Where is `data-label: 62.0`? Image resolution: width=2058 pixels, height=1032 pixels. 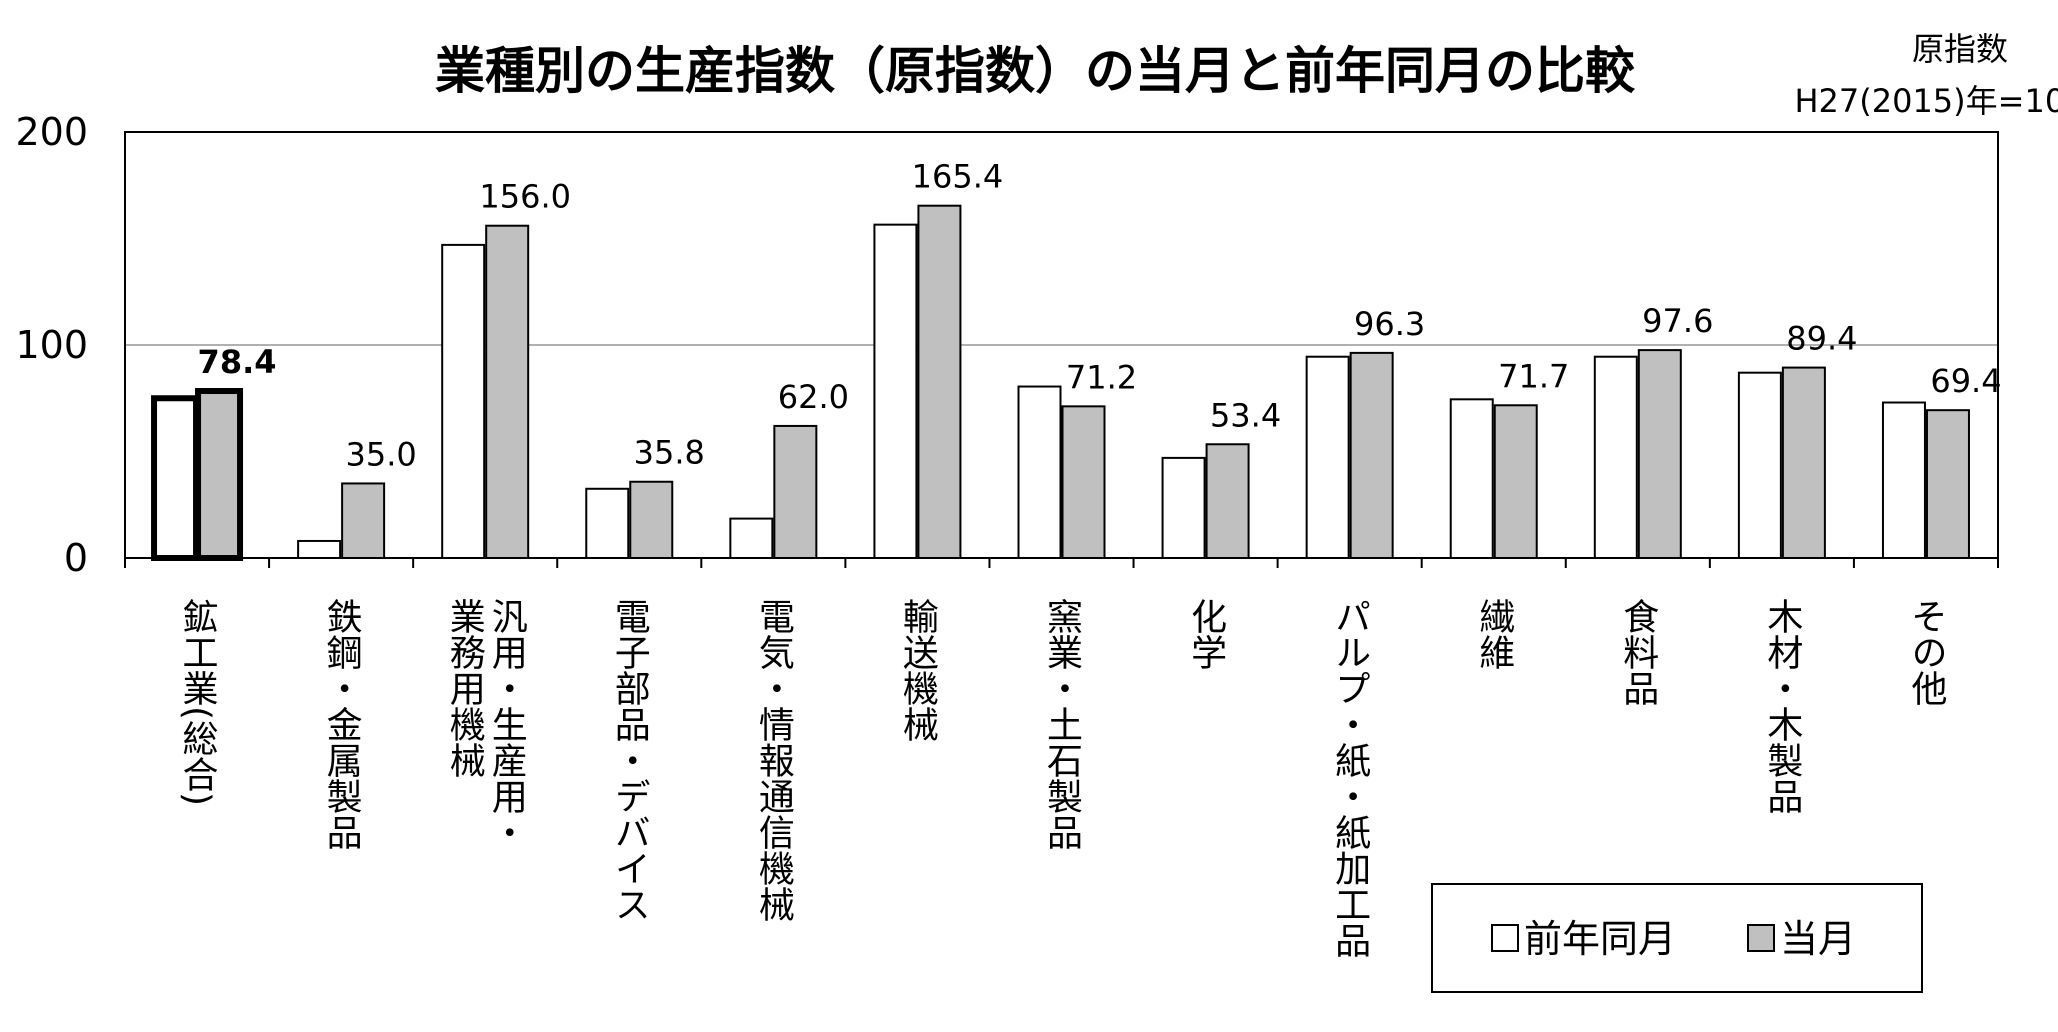 data-label: 62.0 is located at coordinates (813, 397).